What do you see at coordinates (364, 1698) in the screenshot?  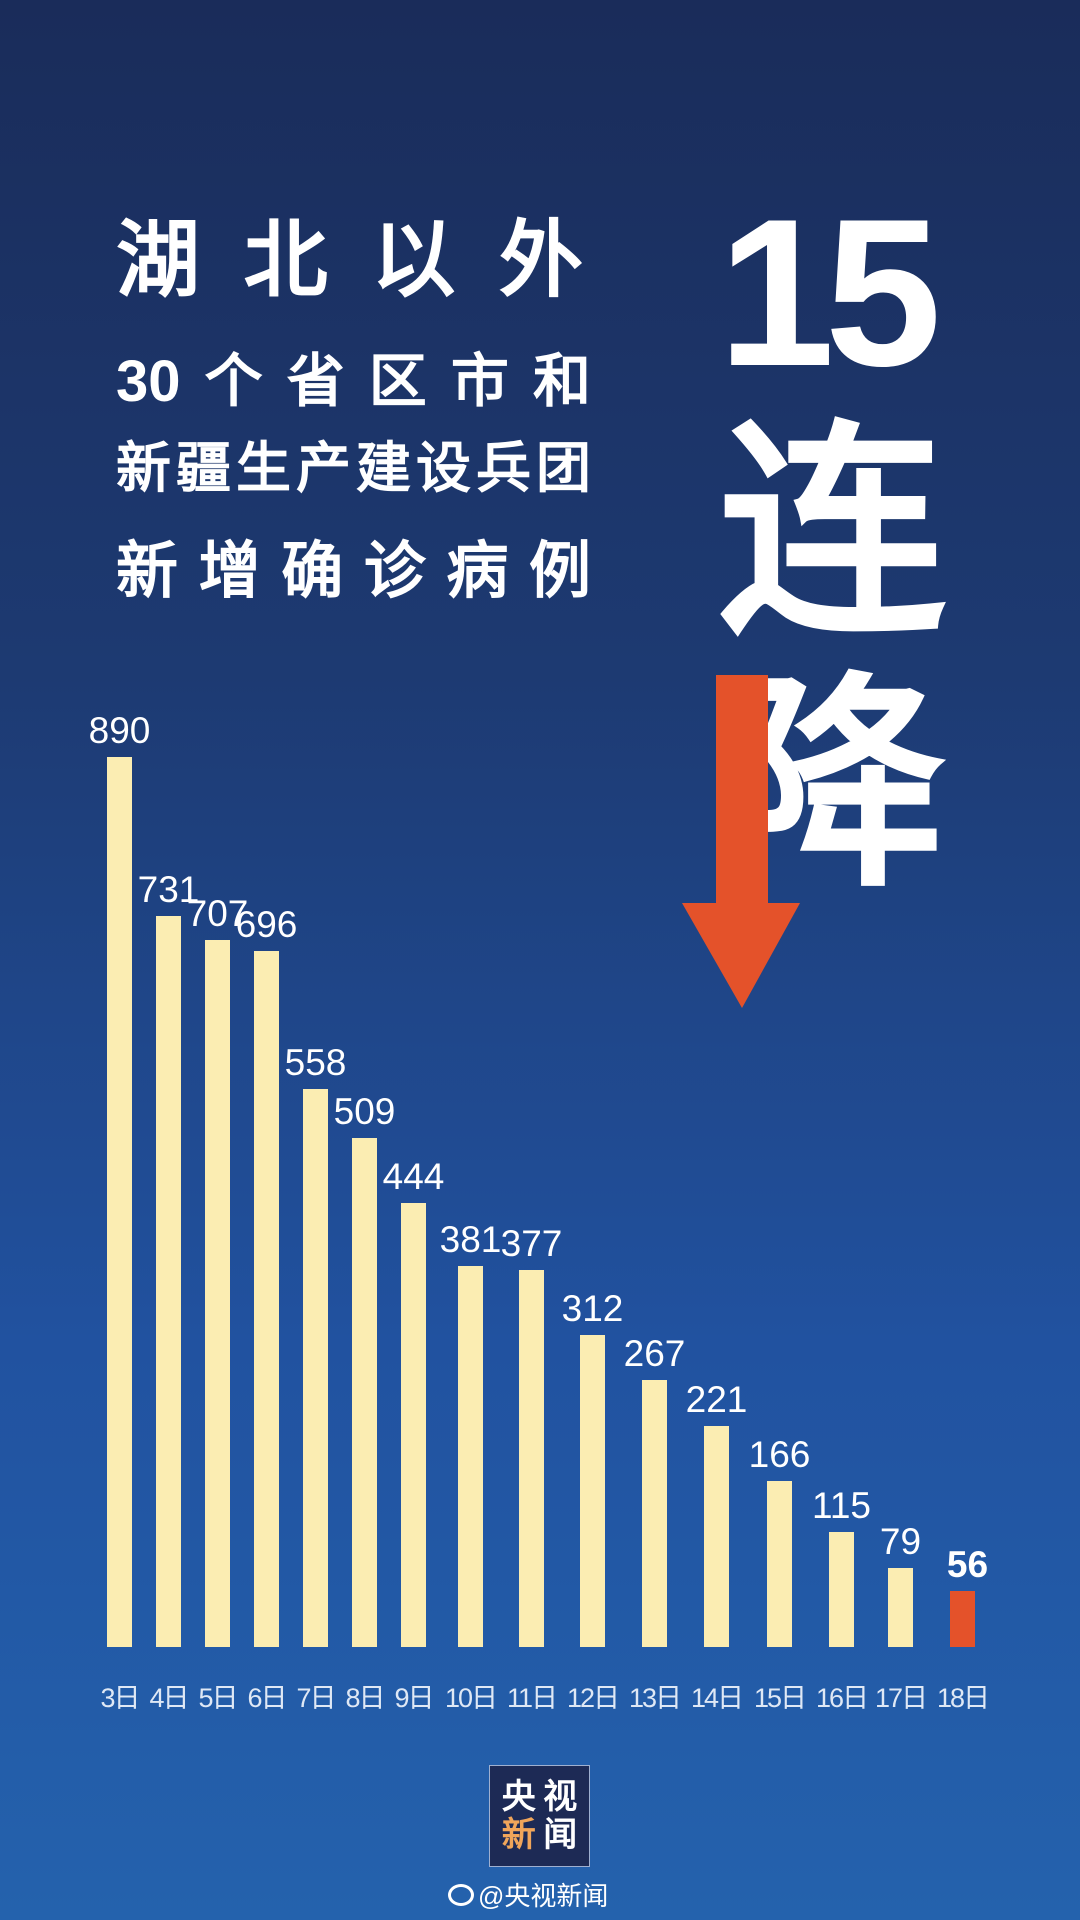 I see `x-tick-label: 8日` at bounding box center [364, 1698].